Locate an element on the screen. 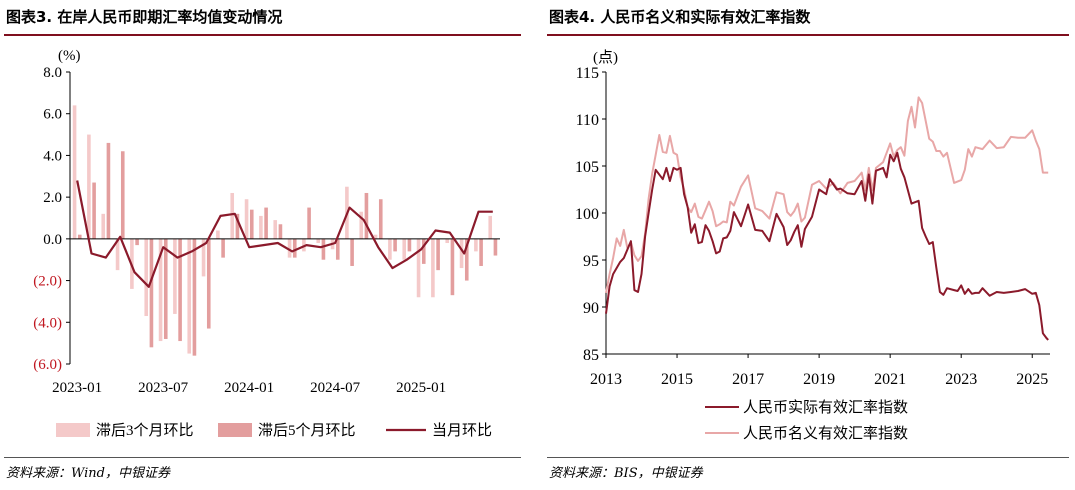  left-x-tick-label: 2024-07 is located at coordinates (335, 388).